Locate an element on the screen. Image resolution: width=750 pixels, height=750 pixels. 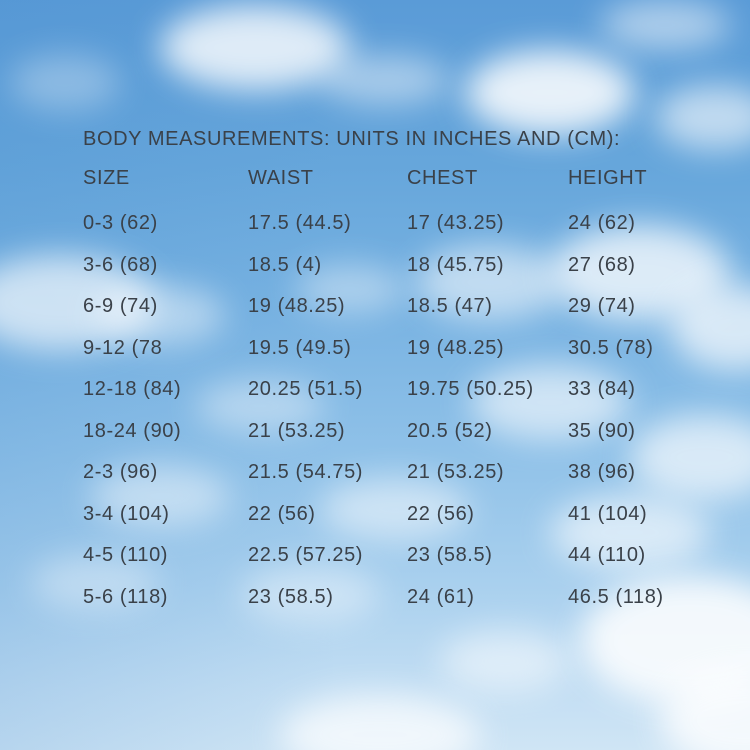
chest-value: 19.75 (50.25) is located at coordinates (470, 389).